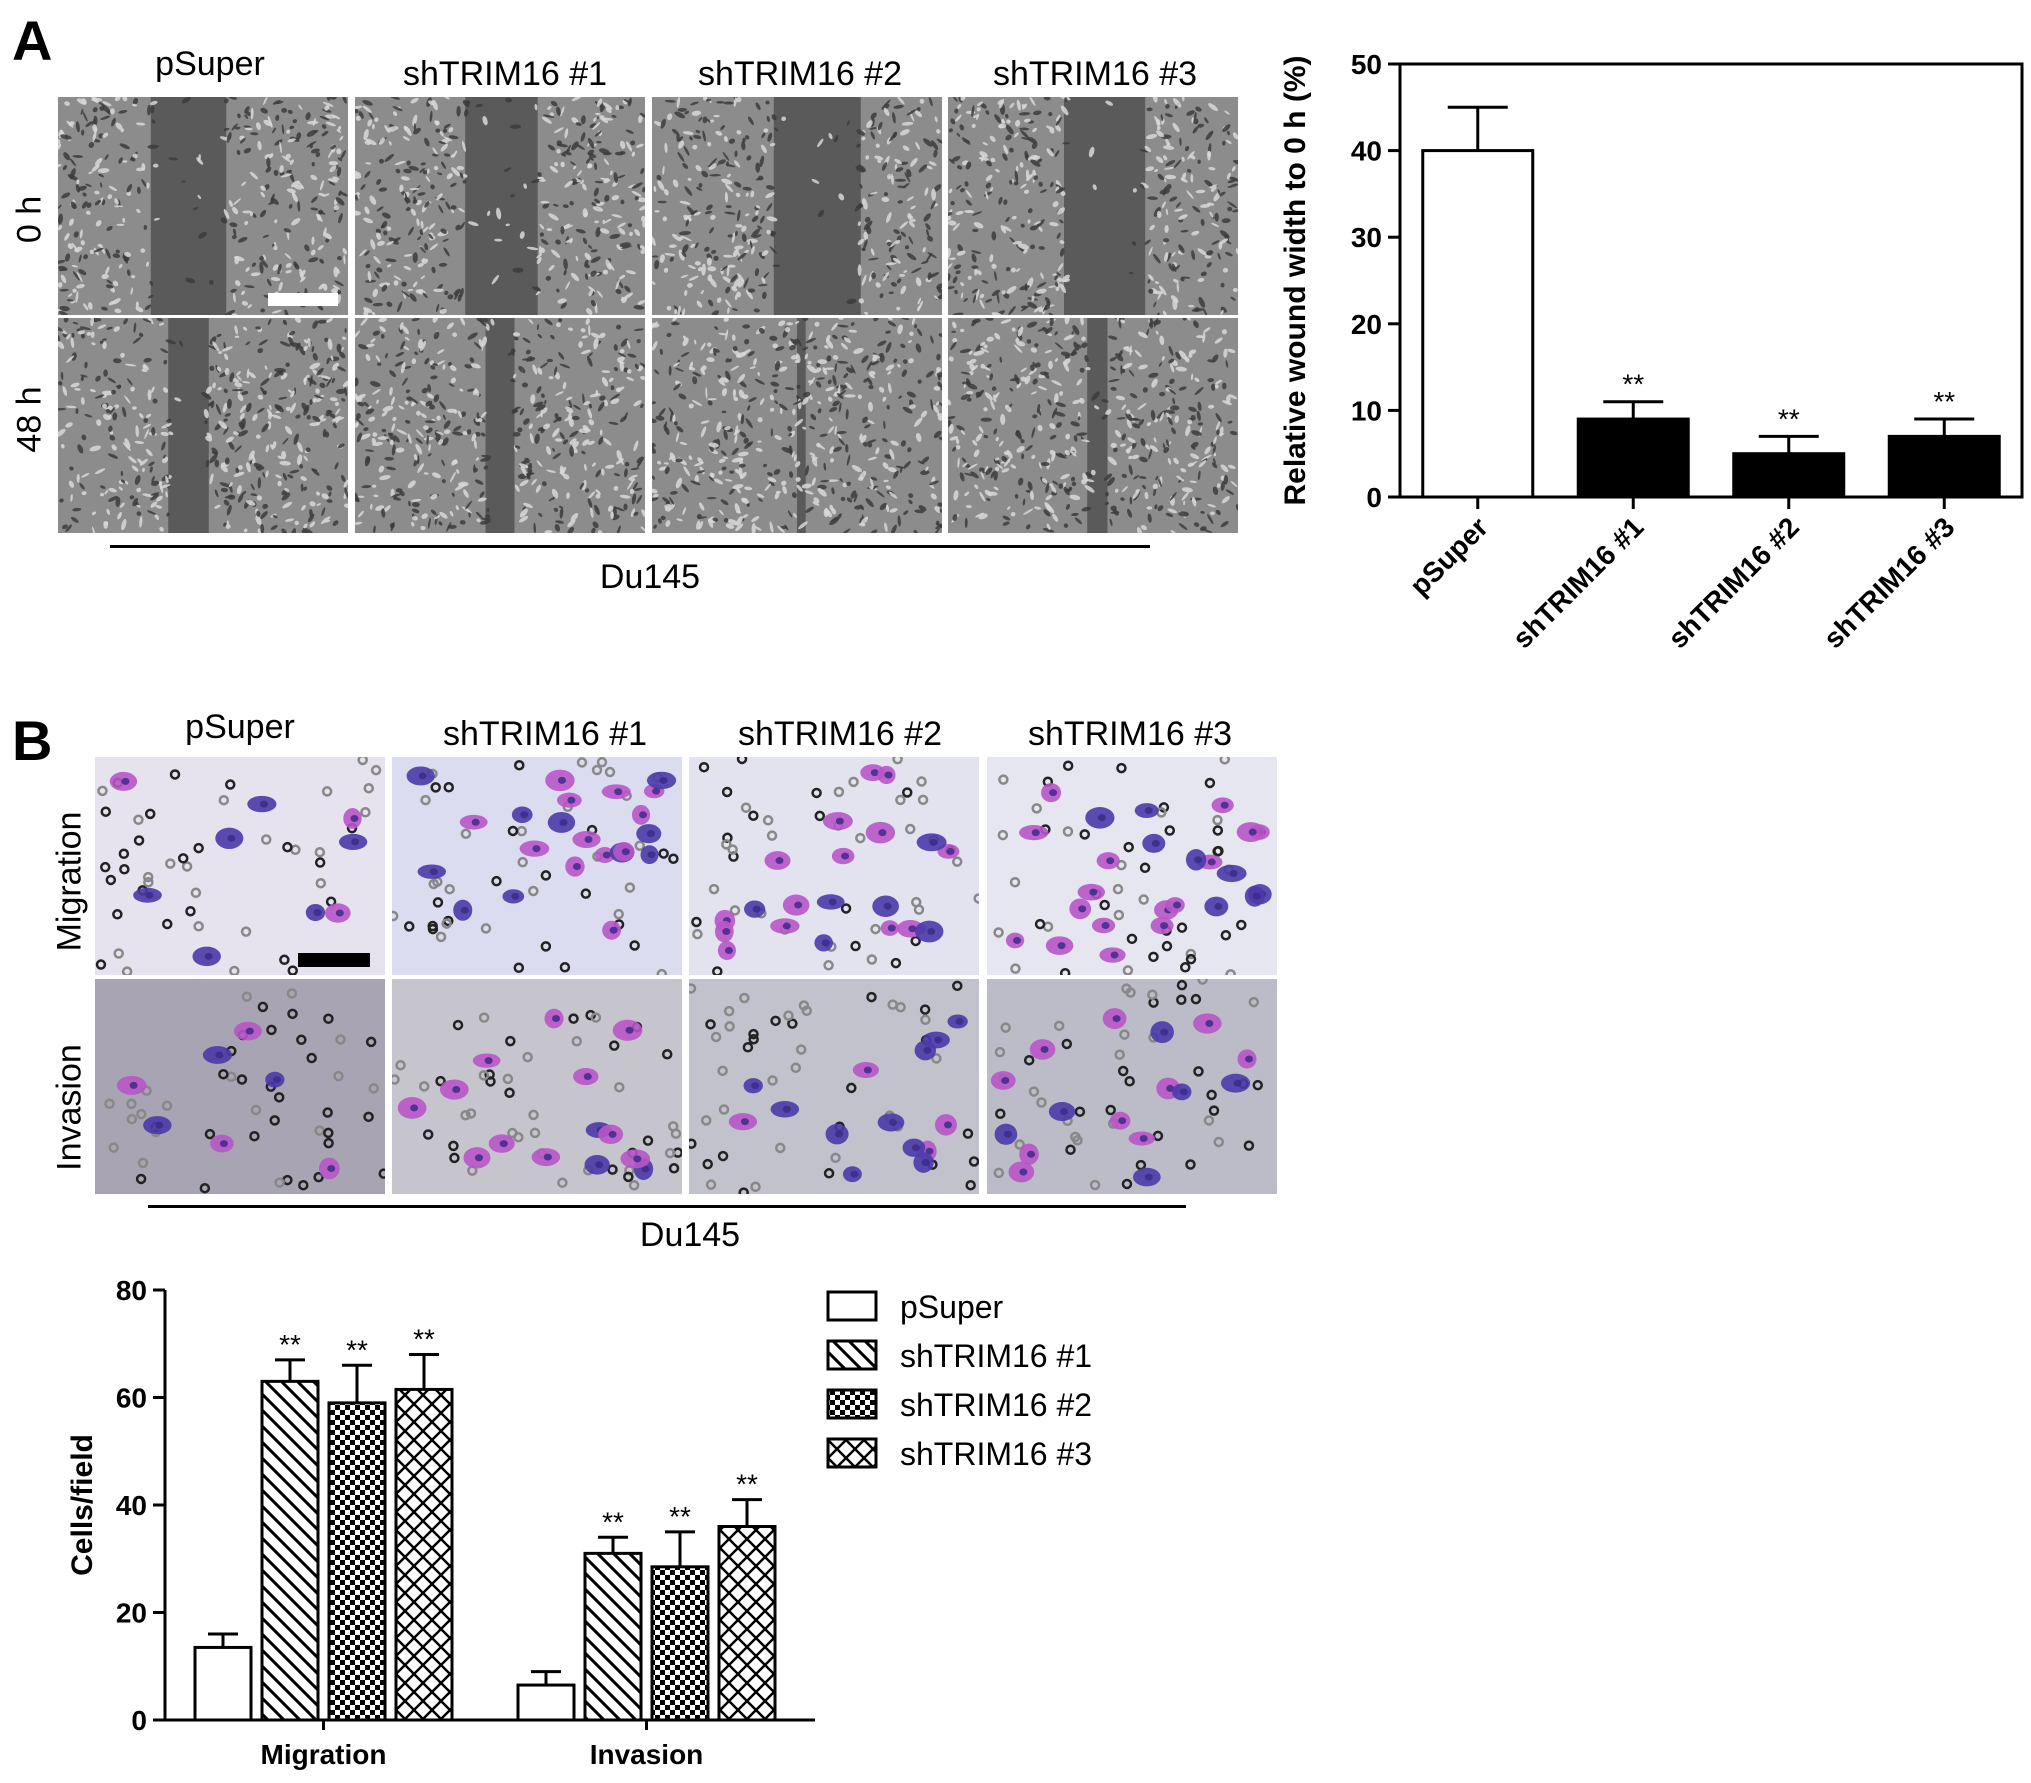 This screenshot has height=1783, width=2031. What do you see at coordinates (1095, 74) in the screenshot?
I see `panel-a-col-label: shTRIM16 #3` at bounding box center [1095, 74].